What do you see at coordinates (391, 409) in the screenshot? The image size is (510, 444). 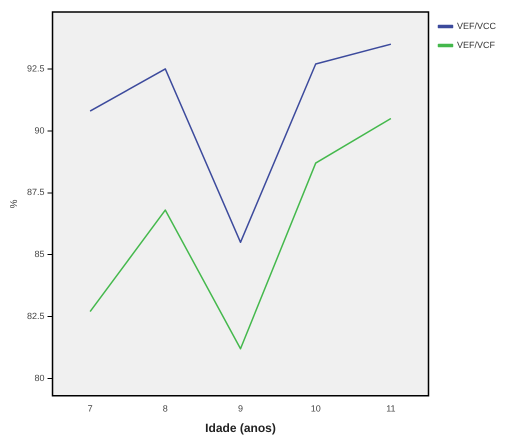 I see `x-tick-label: 11` at bounding box center [391, 409].